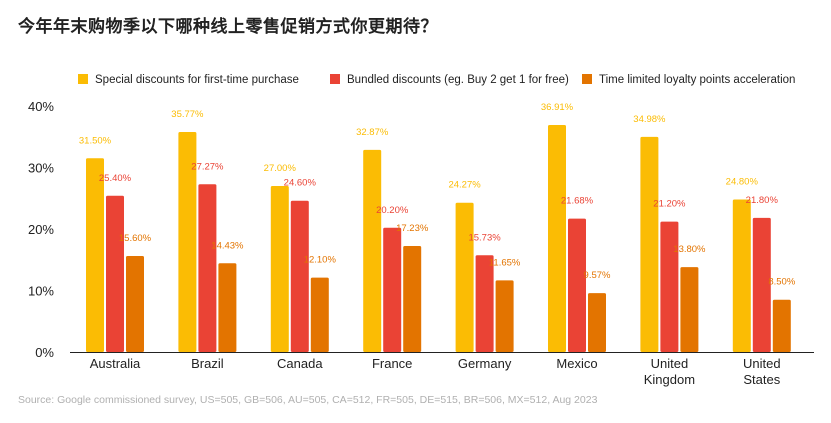 The image size is (831, 423). I want to click on data-label: 24.80%, so click(742, 181).